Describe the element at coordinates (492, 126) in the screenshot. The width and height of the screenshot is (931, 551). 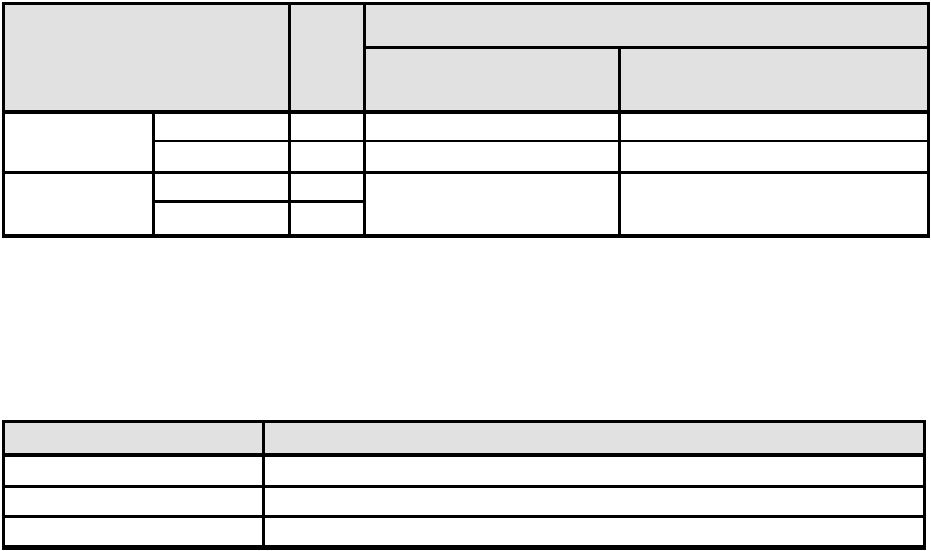
I see `top-table-cell-r1-c4` at that location.